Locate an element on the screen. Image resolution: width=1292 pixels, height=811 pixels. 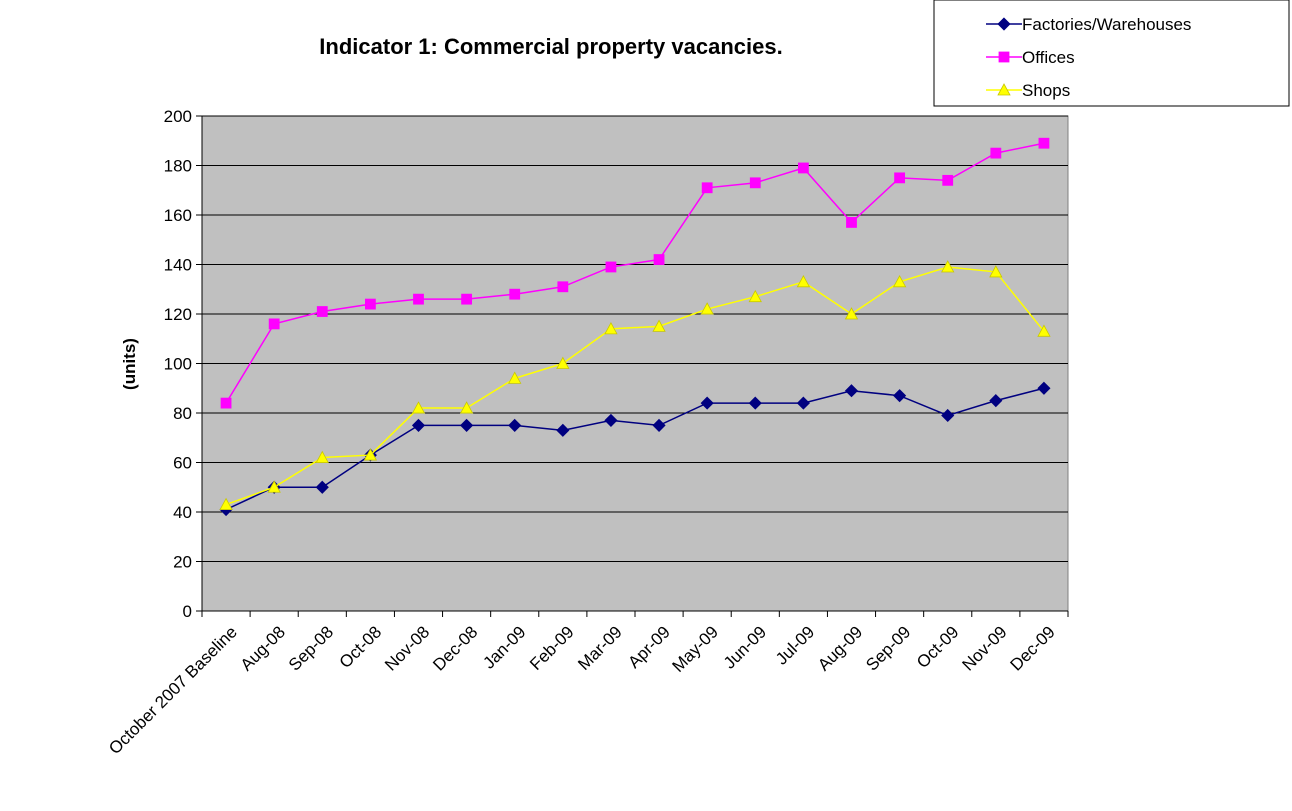
y-tick-label: 60 is located at coordinates (182, 463).